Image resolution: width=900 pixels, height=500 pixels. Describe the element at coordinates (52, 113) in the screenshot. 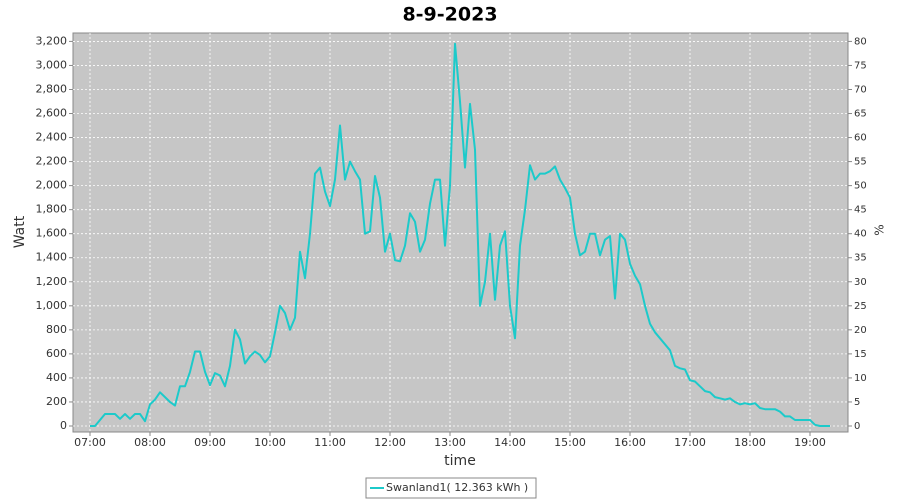

I see `y-tick-label: 2,600` at that location.